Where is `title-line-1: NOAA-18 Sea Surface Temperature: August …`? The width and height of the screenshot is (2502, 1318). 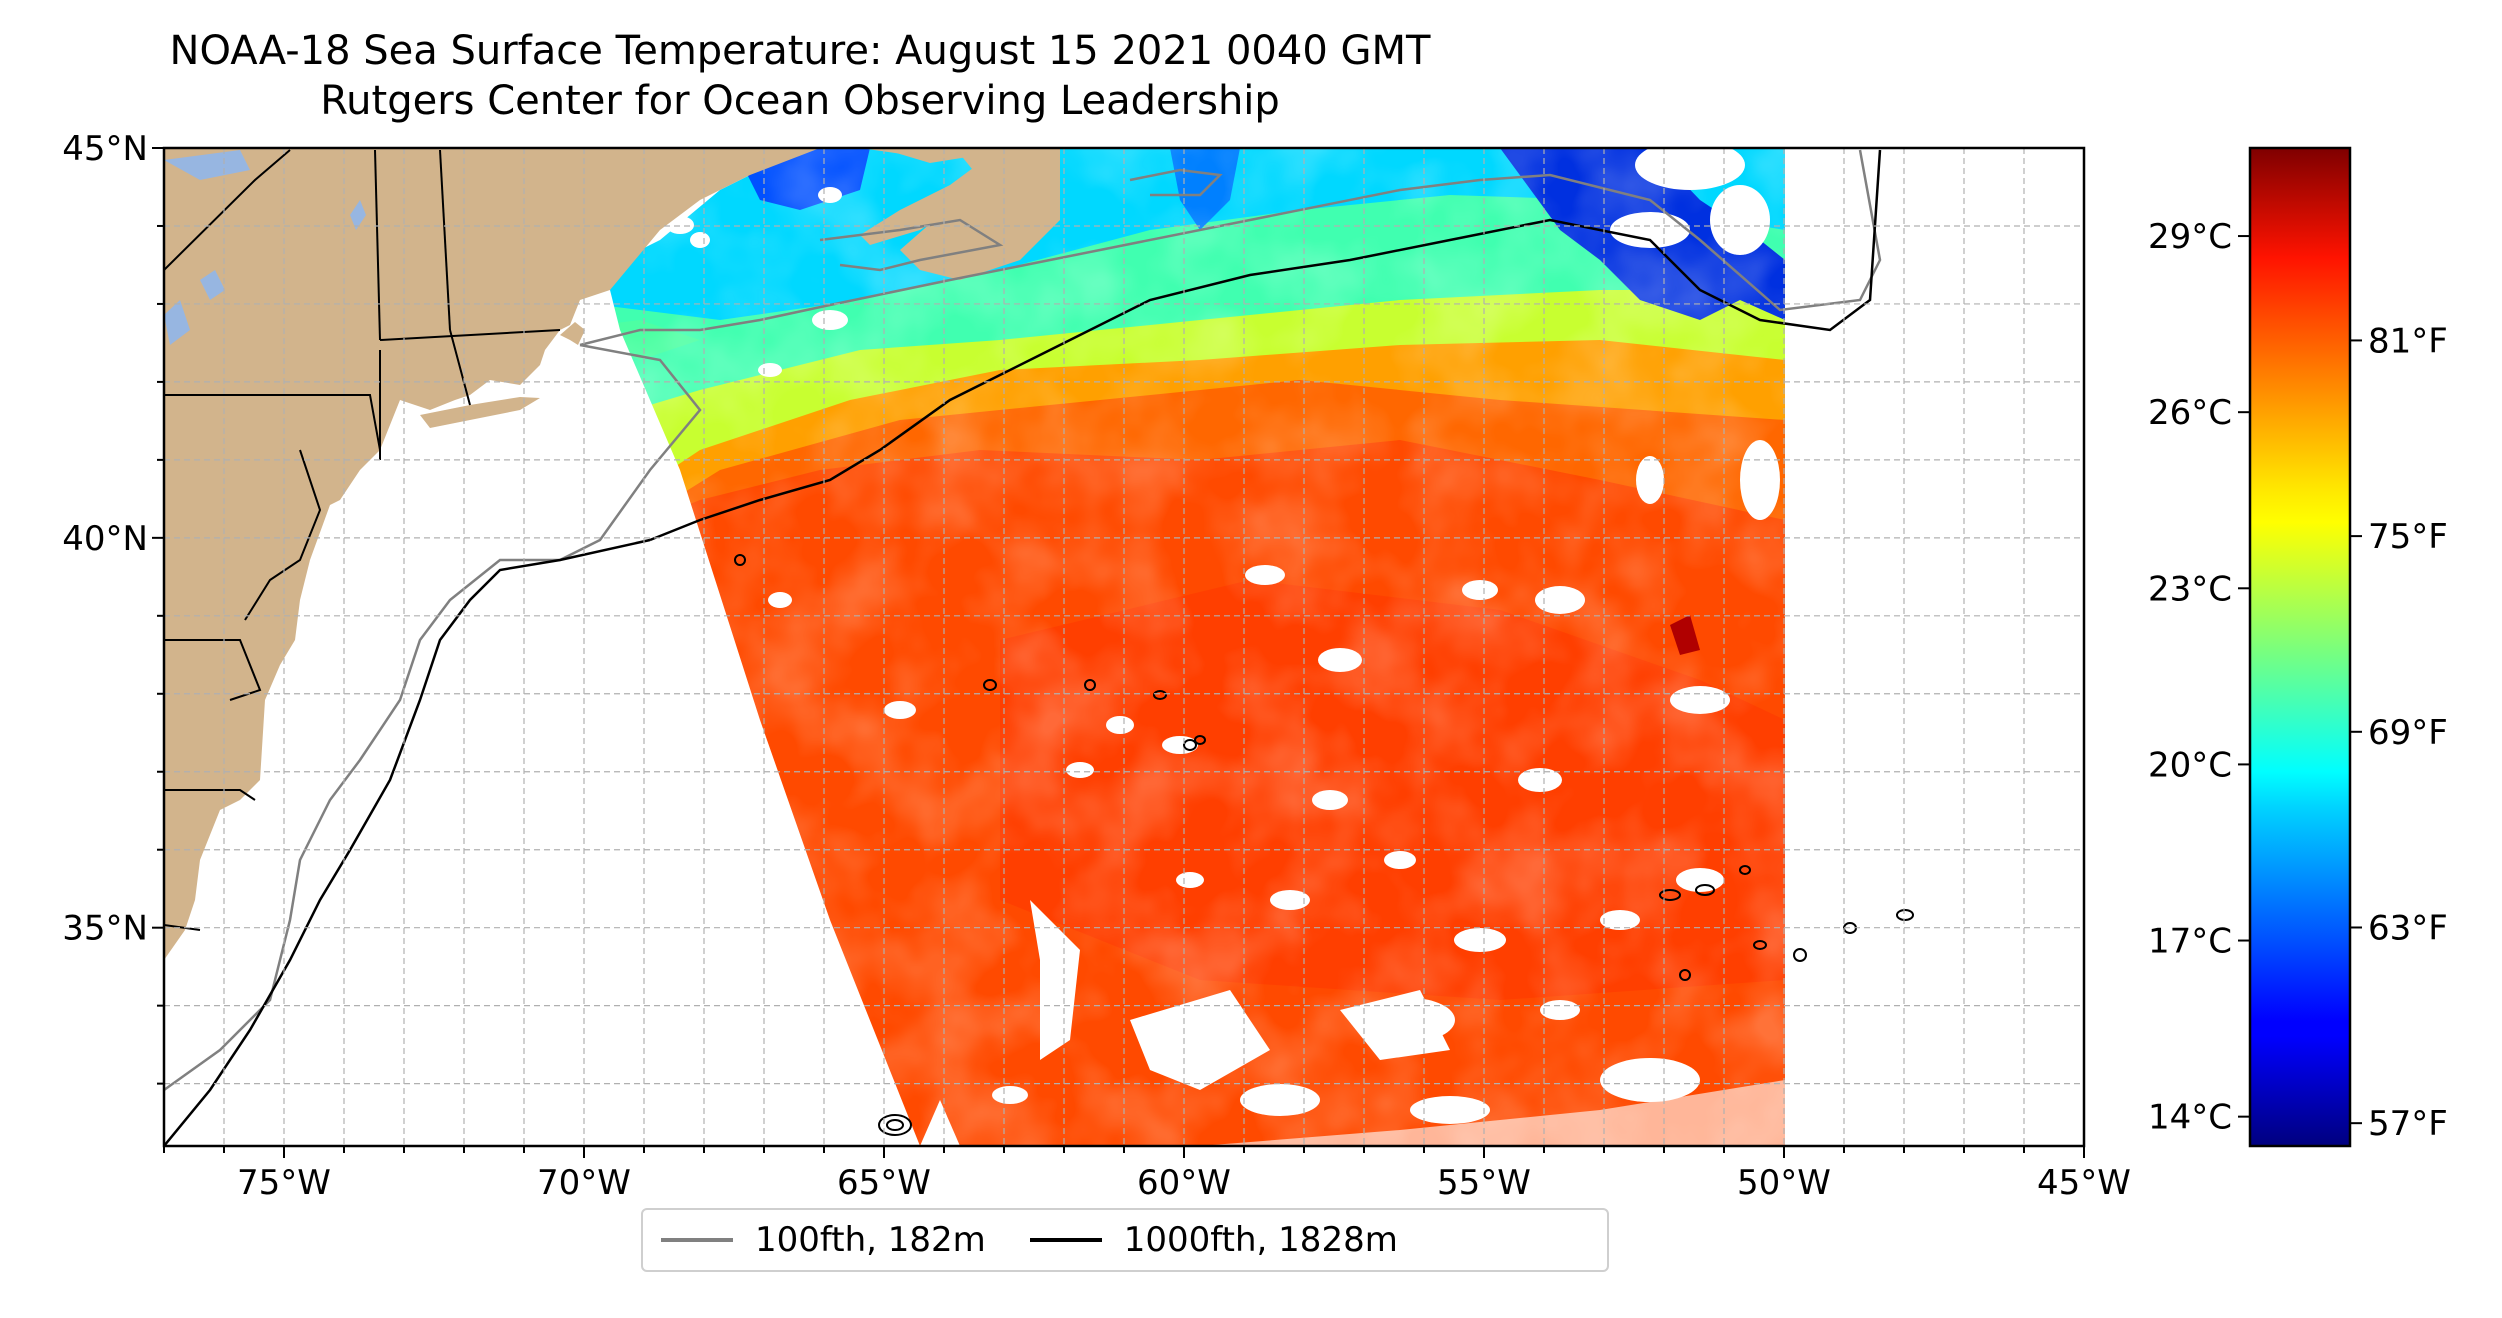
title-line-1: NOAA-18 Sea Surface Temperature: August … is located at coordinates (800, 51).